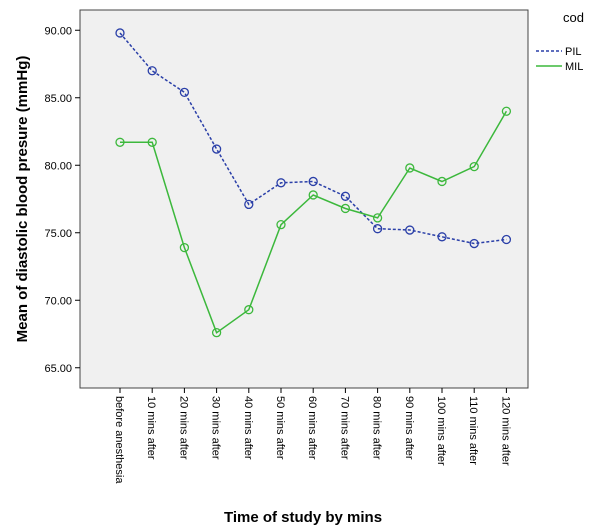 The width and height of the screenshot is (593, 528). What do you see at coordinates (574, 67) in the screenshot?
I see `legend-label-mil: MIL` at bounding box center [574, 67].